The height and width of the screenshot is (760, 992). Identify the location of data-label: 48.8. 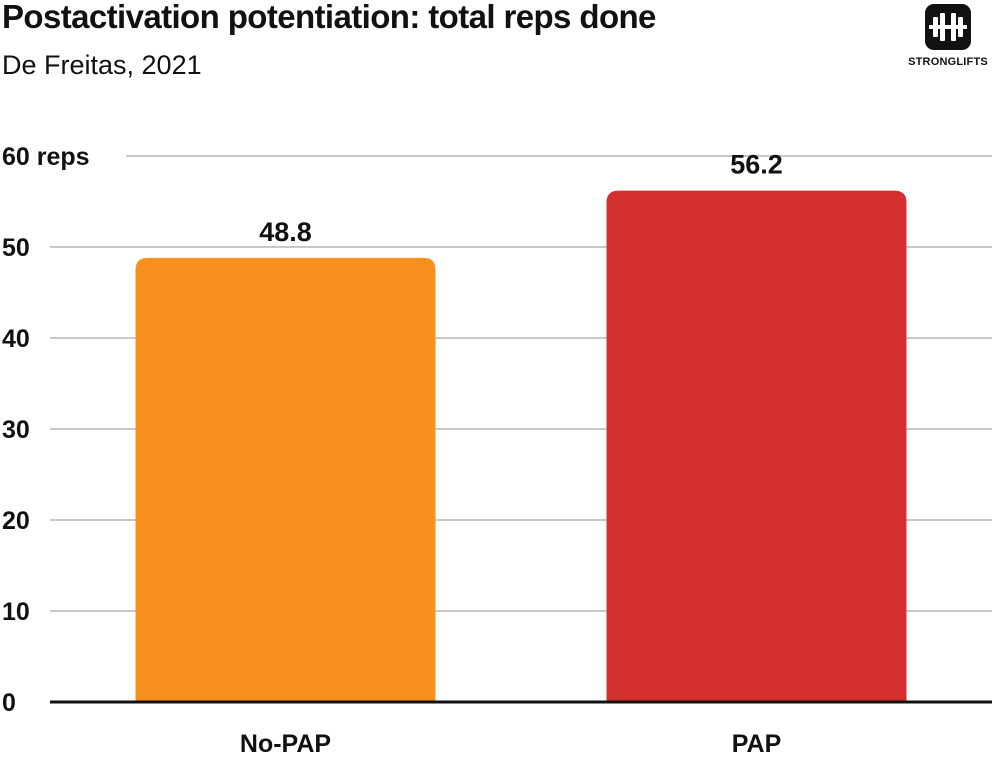
(285, 232).